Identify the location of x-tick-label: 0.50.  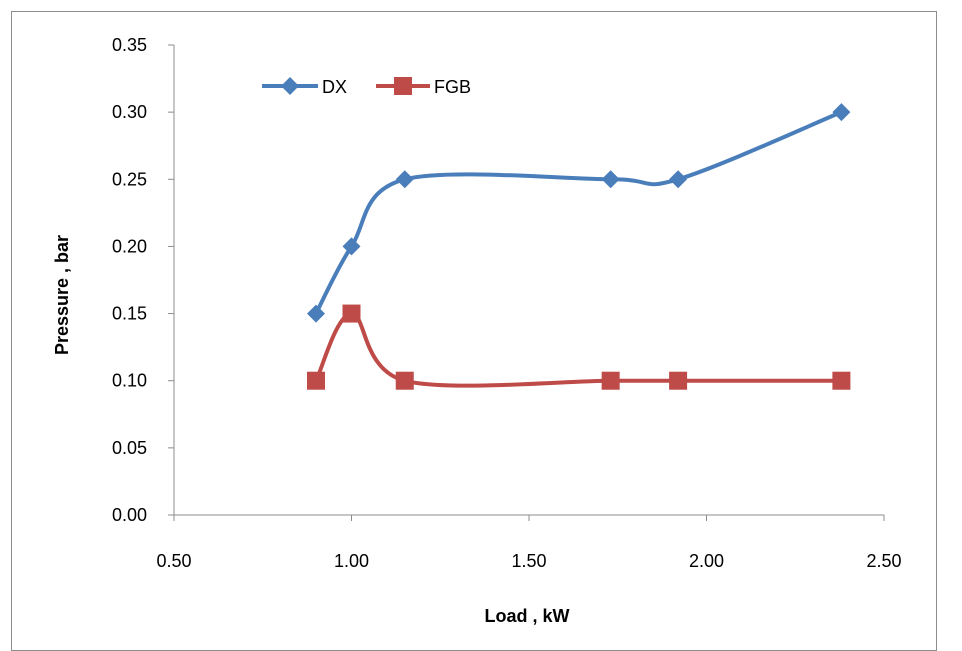
(173, 561).